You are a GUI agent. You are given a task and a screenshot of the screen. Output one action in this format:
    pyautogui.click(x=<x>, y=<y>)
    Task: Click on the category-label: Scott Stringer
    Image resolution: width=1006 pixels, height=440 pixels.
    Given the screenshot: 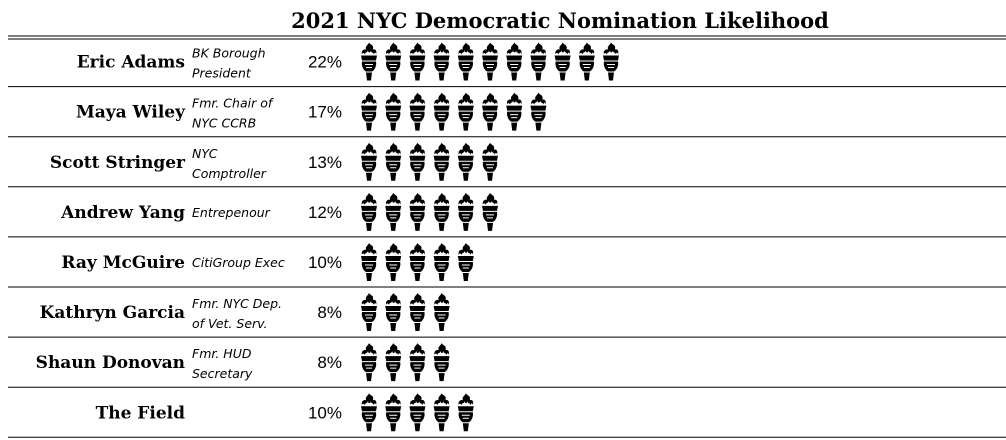 What is the action you would take?
    pyautogui.click(x=118, y=163)
    